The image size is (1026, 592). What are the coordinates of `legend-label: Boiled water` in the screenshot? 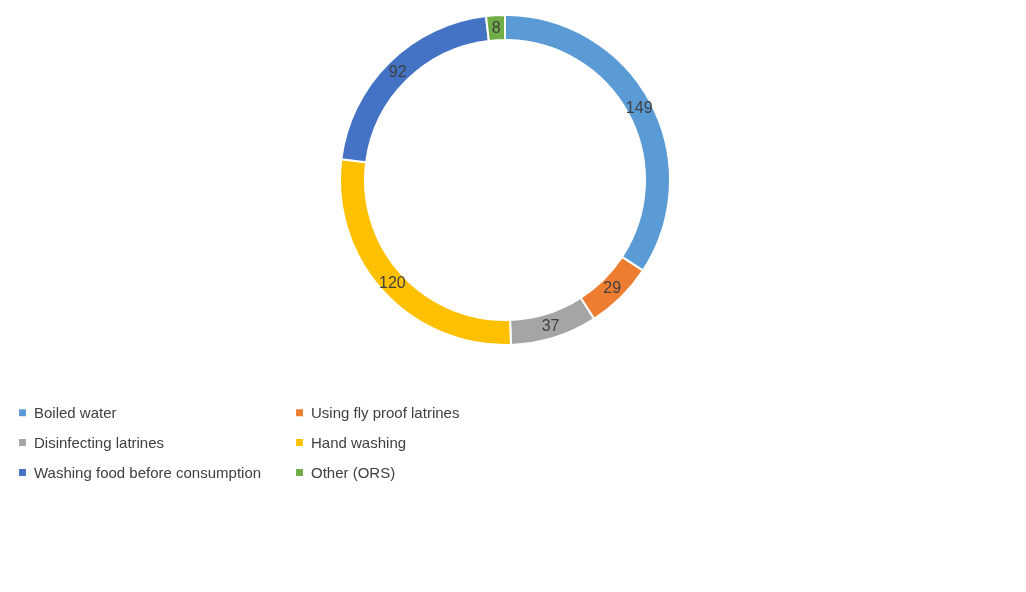 It's located at (75, 412).